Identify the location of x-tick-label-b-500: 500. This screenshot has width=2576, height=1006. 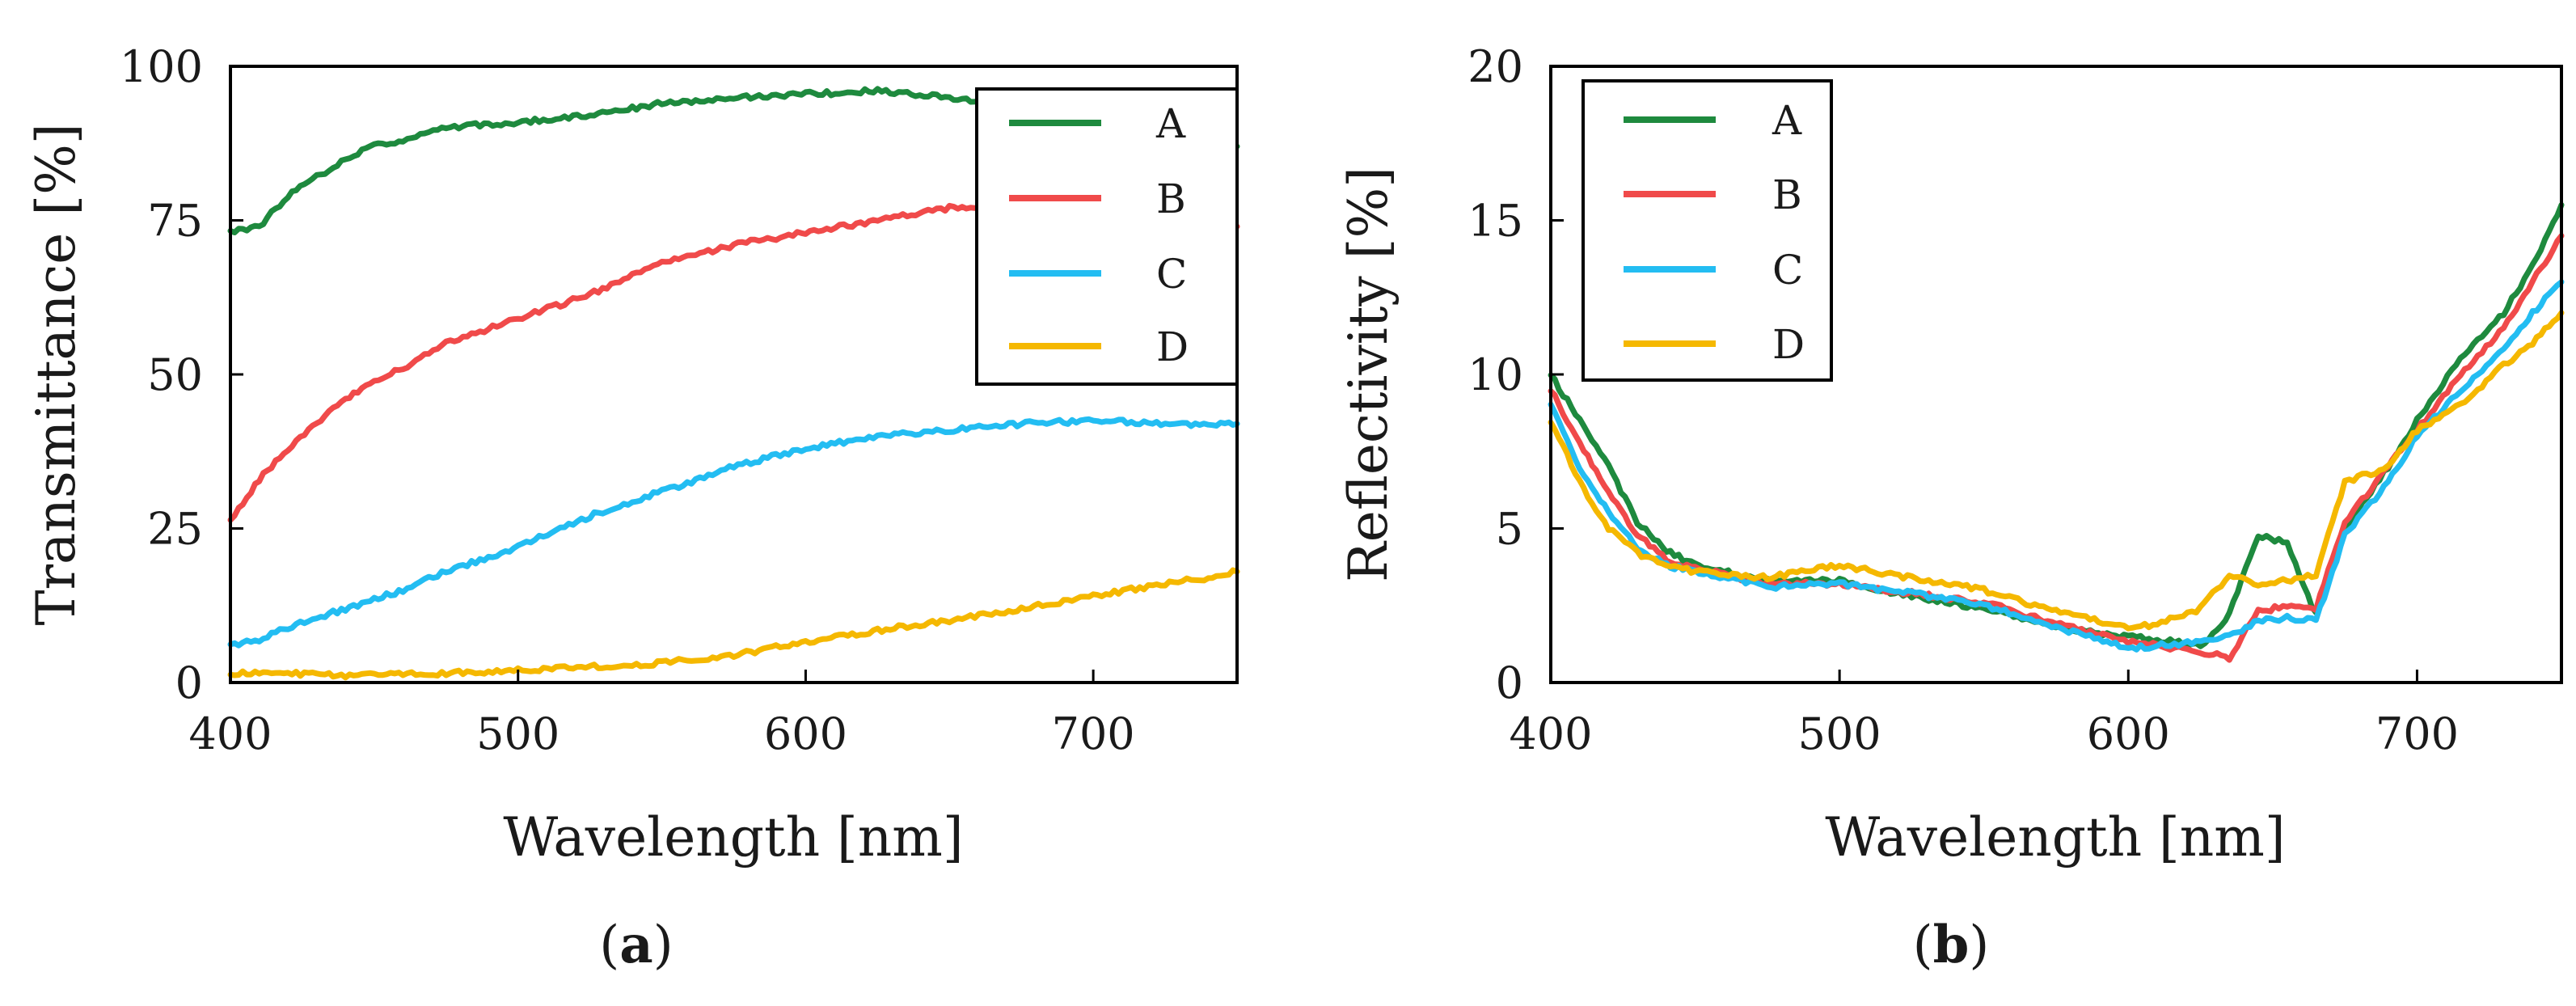
(1840, 734).